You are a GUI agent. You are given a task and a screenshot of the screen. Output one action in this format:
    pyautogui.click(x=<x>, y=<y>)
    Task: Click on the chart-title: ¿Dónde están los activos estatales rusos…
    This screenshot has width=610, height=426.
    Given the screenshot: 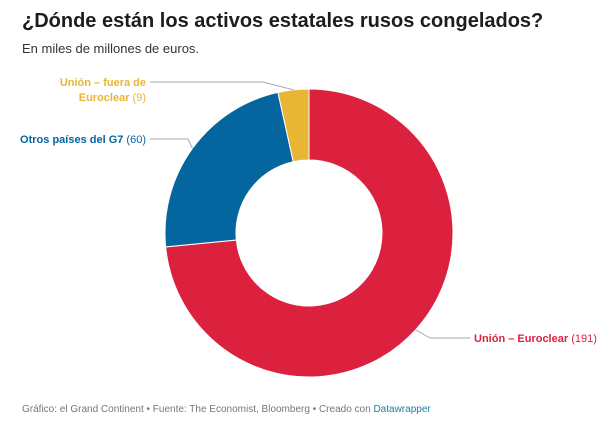 What is the action you would take?
    pyautogui.click(x=283, y=21)
    